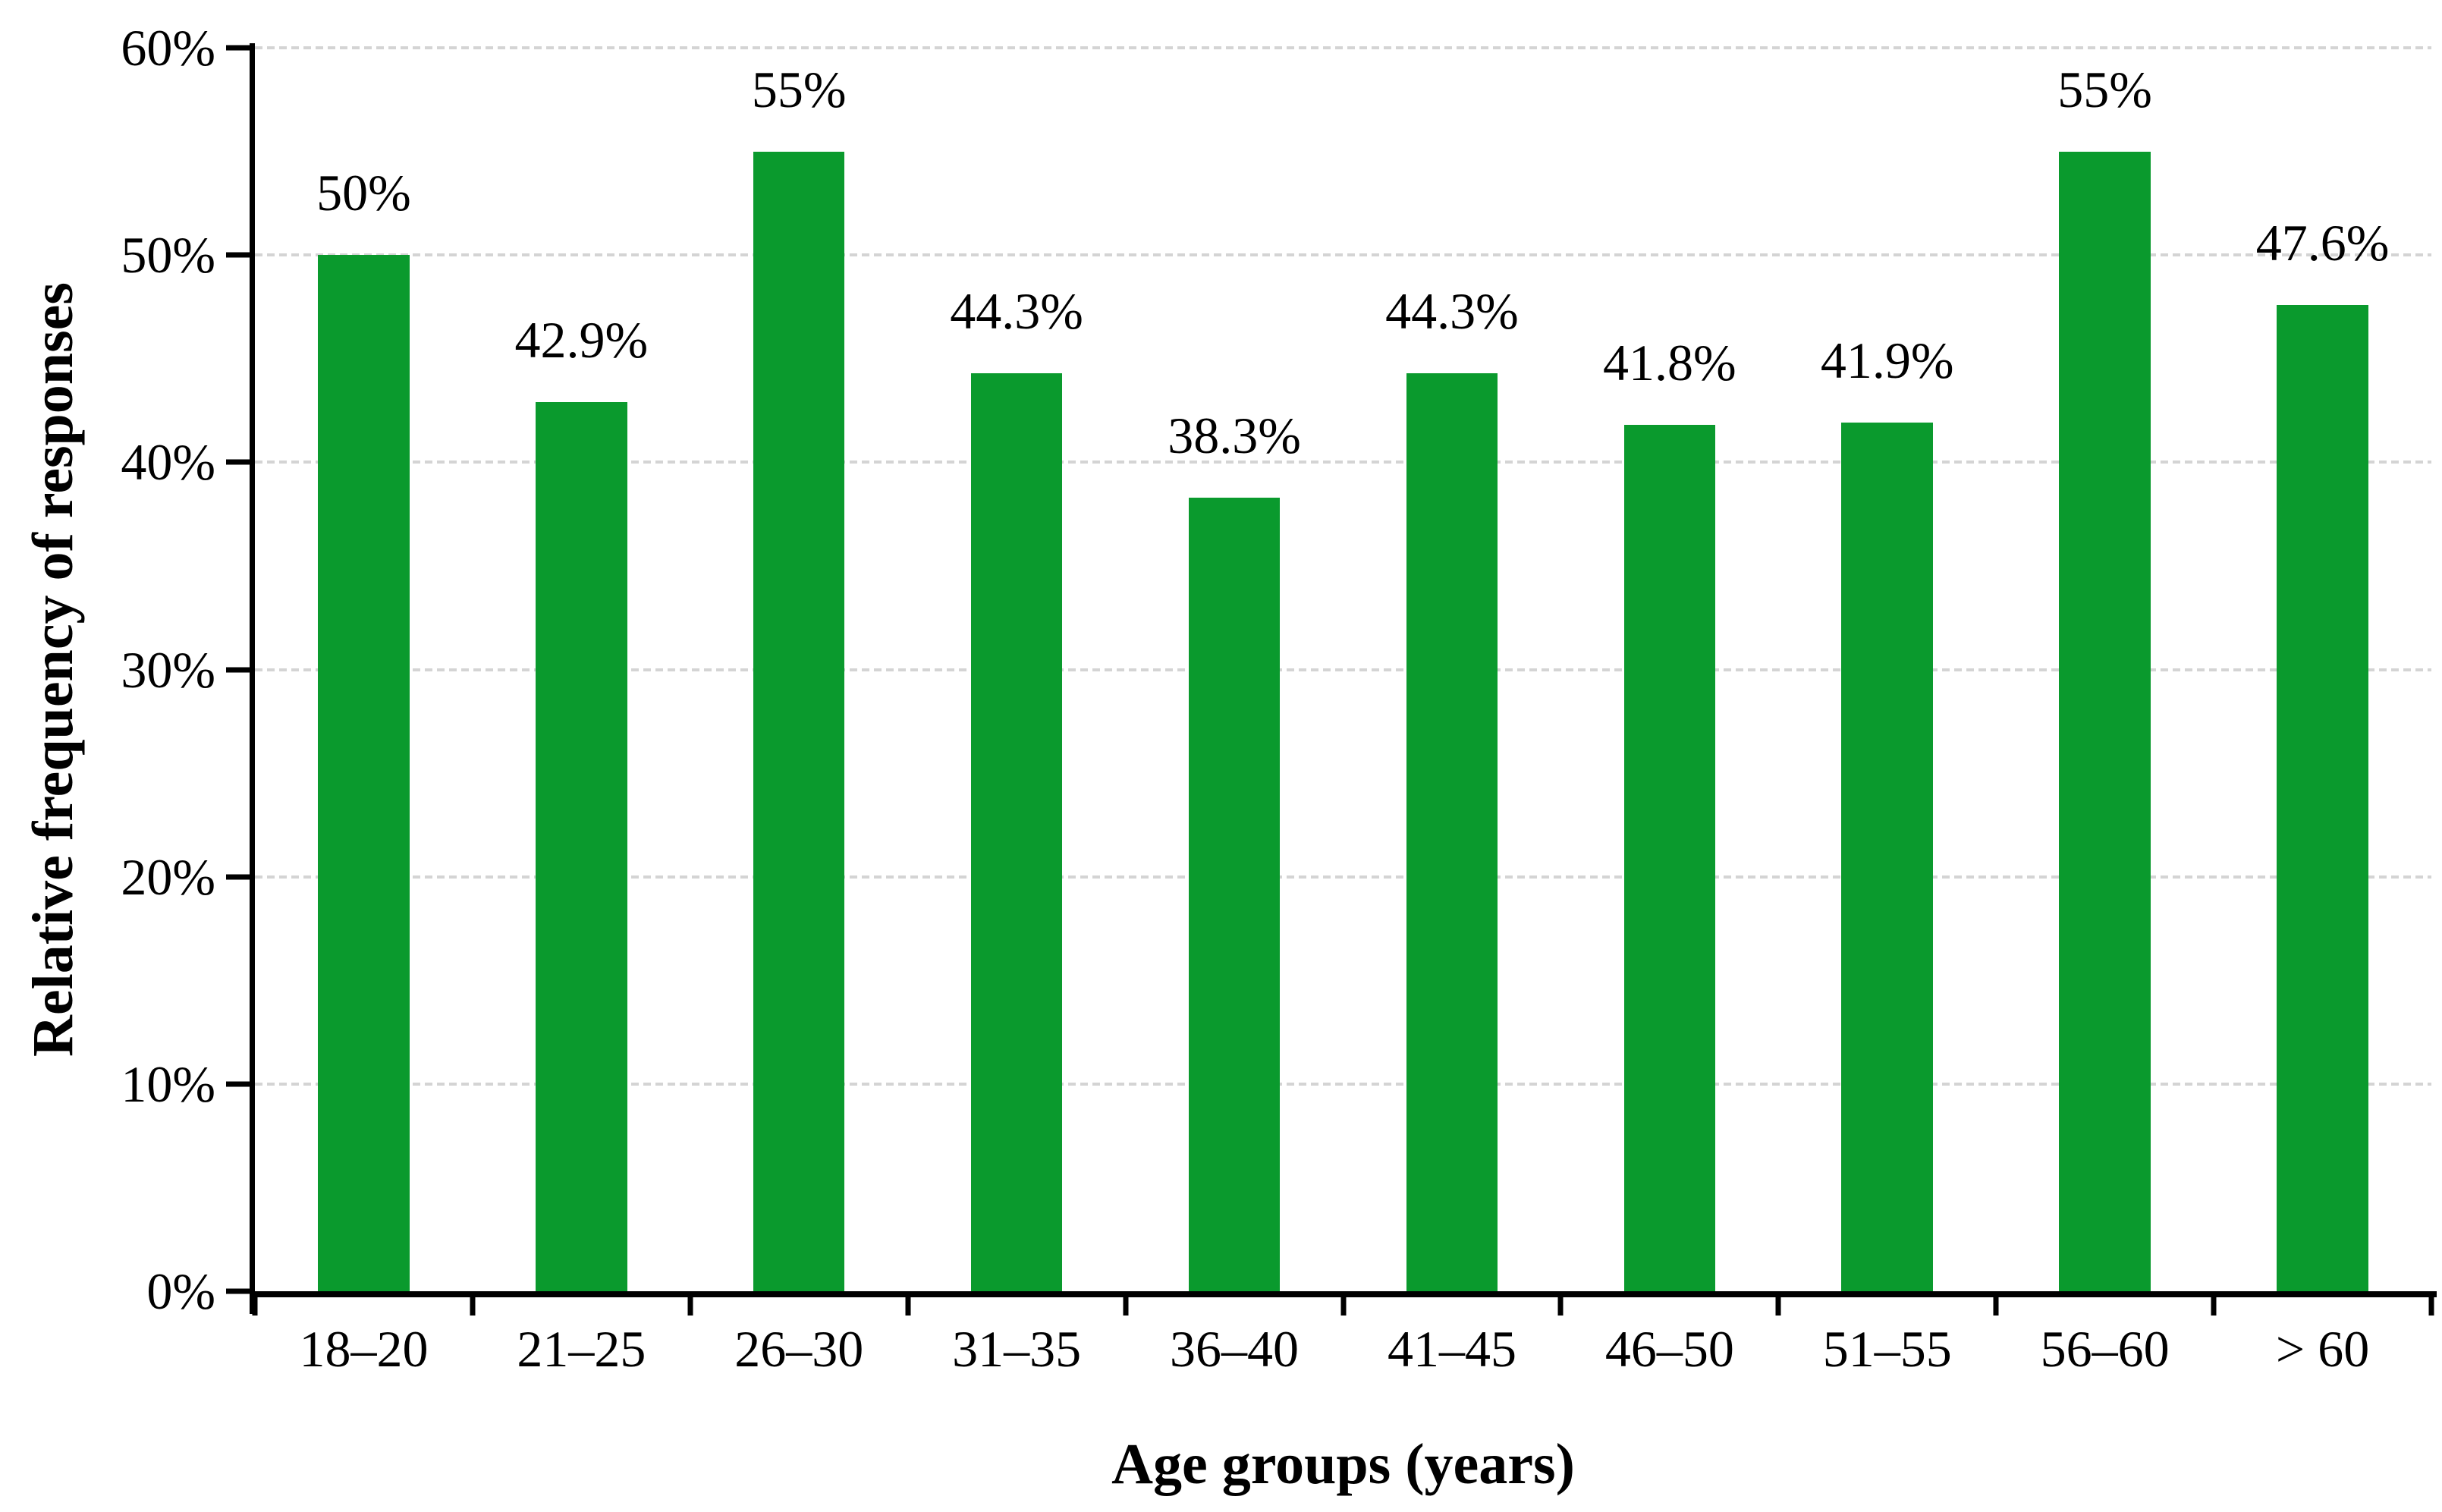 The width and height of the screenshot is (2442, 1512). What do you see at coordinates (53, 669) in the screenshot?
I see `y-axis-title: Relative frequency of responses` at bounding box center [53, 669].